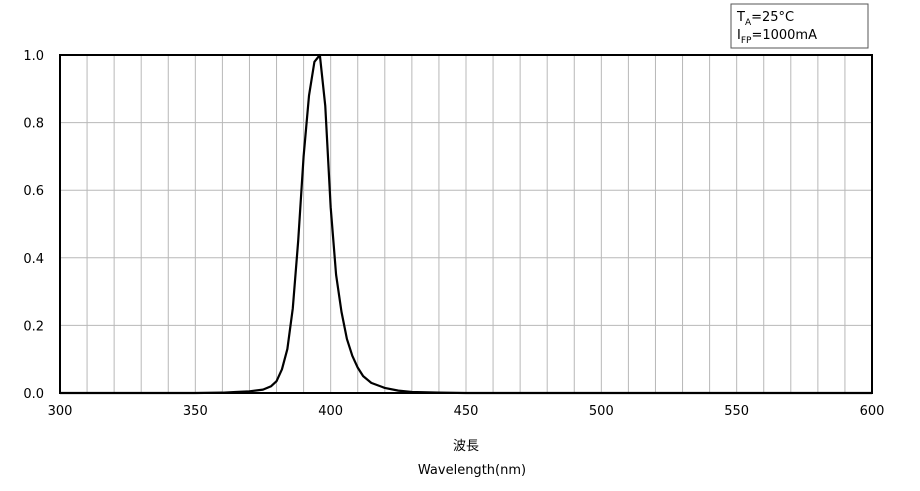 The image size is (920, 491). I want to click on x-axis-label: 波長, so click(466, 446).